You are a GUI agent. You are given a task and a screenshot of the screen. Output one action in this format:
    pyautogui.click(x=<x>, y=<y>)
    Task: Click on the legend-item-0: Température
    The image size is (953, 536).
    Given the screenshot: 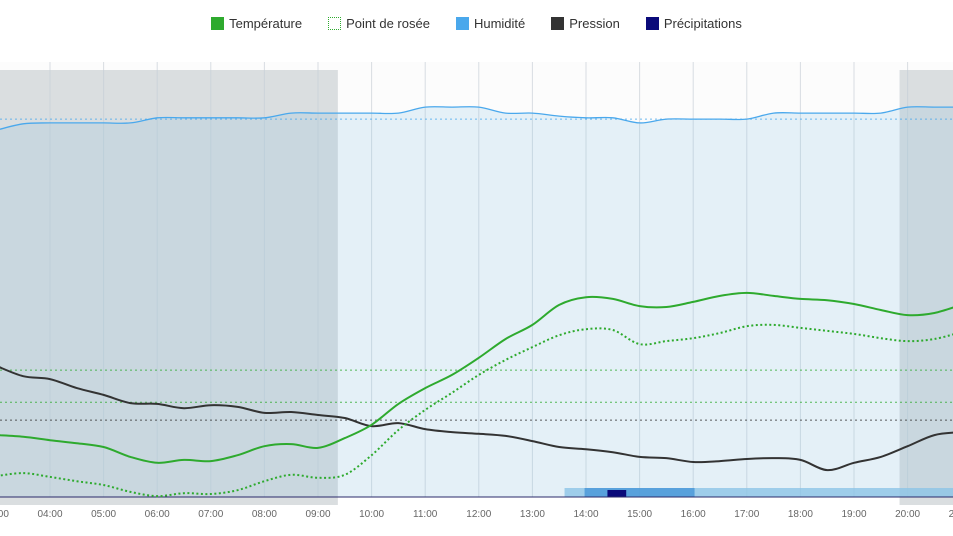 What is the action you would take?
    pyautogui.click(x=256, y=23)
    